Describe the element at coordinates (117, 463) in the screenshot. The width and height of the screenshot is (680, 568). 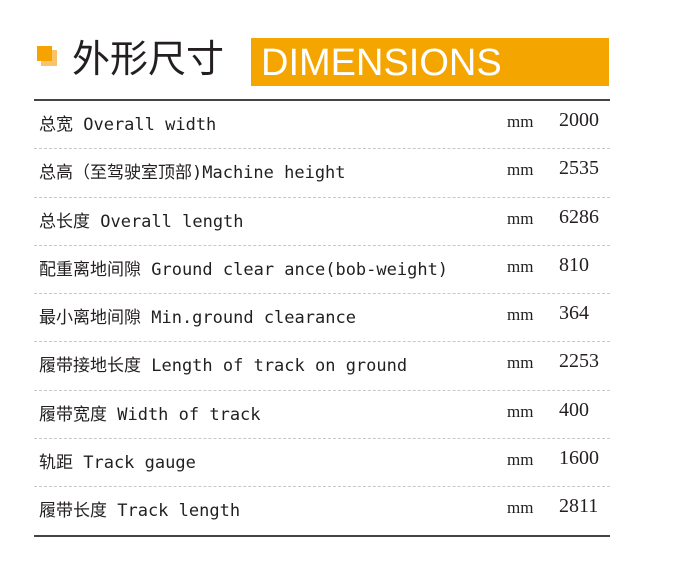
I see `spec-label: 轨距 Track gauge` at that location.